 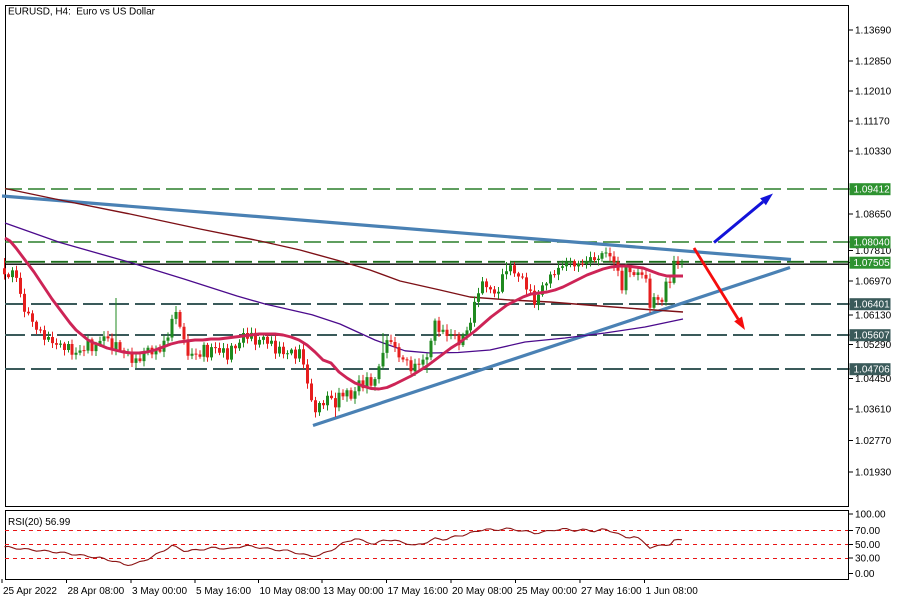 I want to click on svg-text: 70.00, so click(x=867, y=531).